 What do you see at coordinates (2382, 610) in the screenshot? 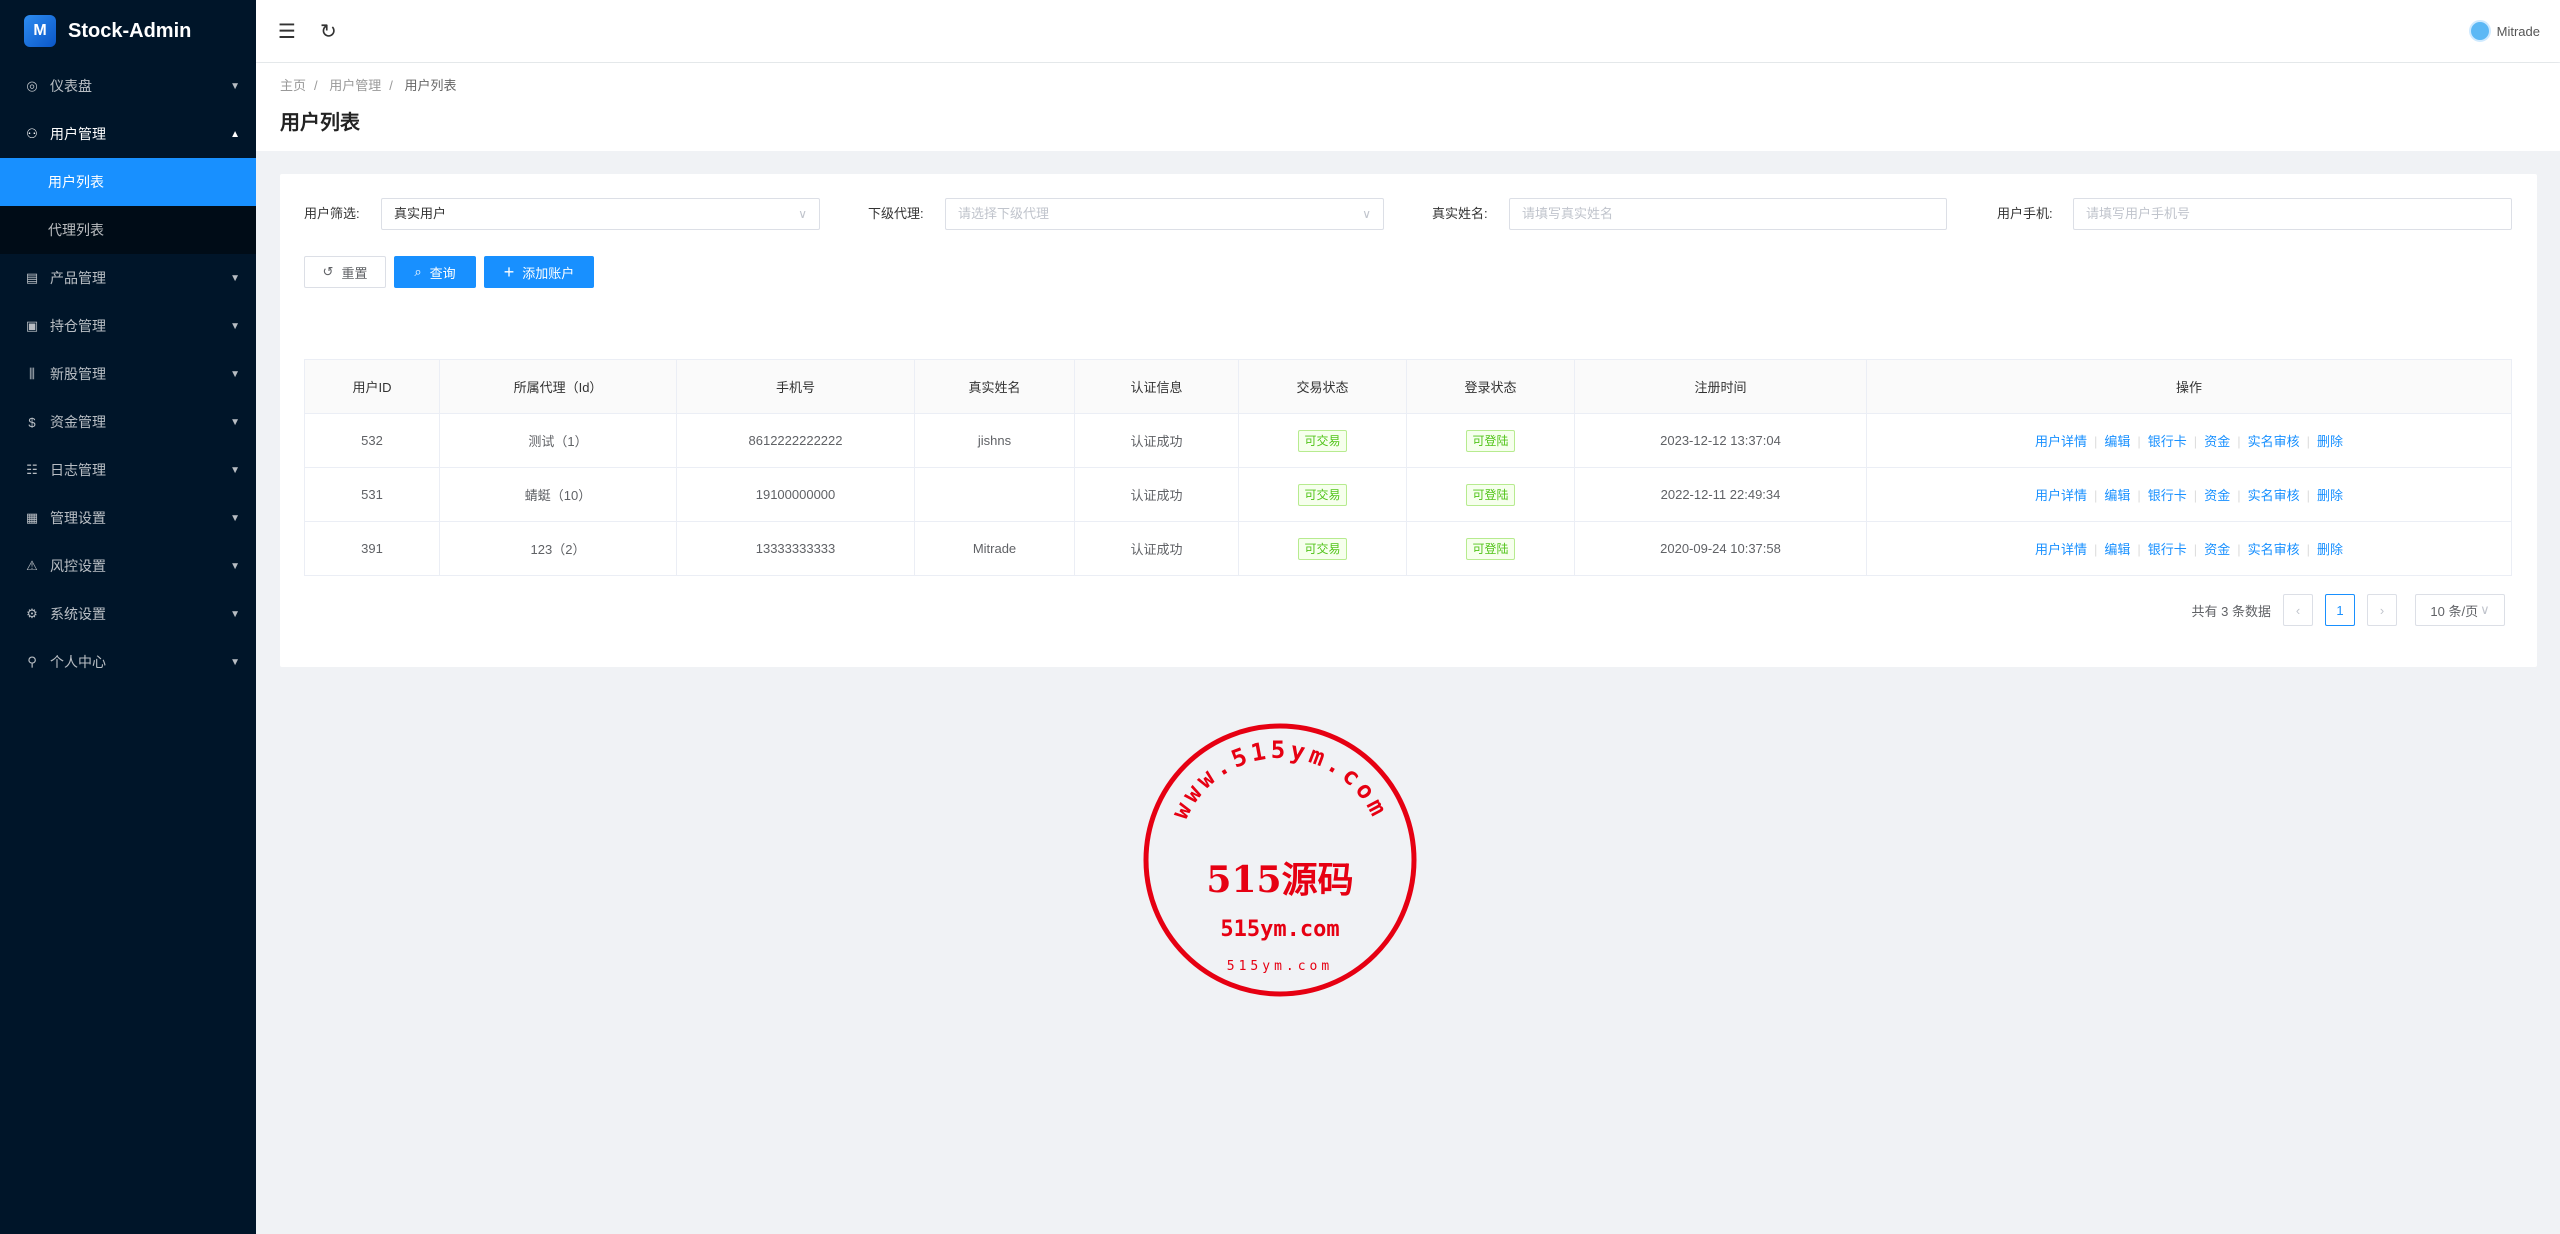
I see `next-page-button: ›` at bounding box center [2382, 610].